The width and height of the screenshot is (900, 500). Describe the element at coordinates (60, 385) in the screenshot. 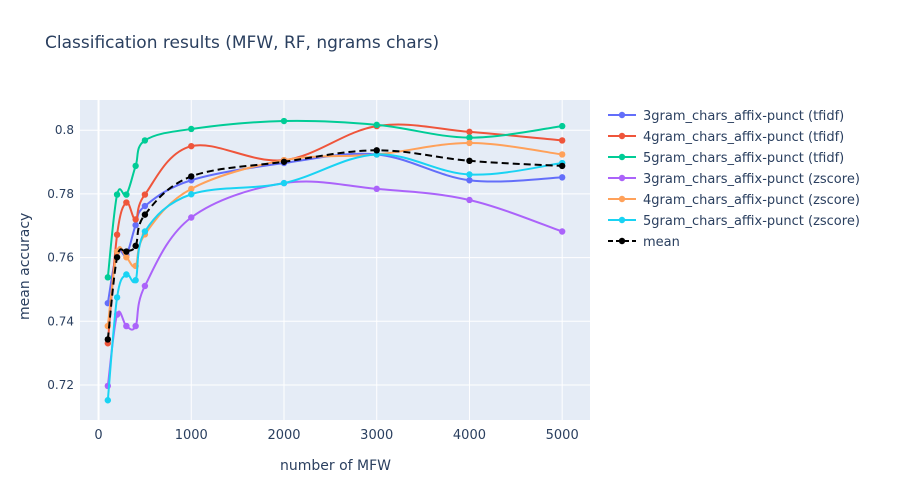

I see `y-tick-label: 0.72` at that location.